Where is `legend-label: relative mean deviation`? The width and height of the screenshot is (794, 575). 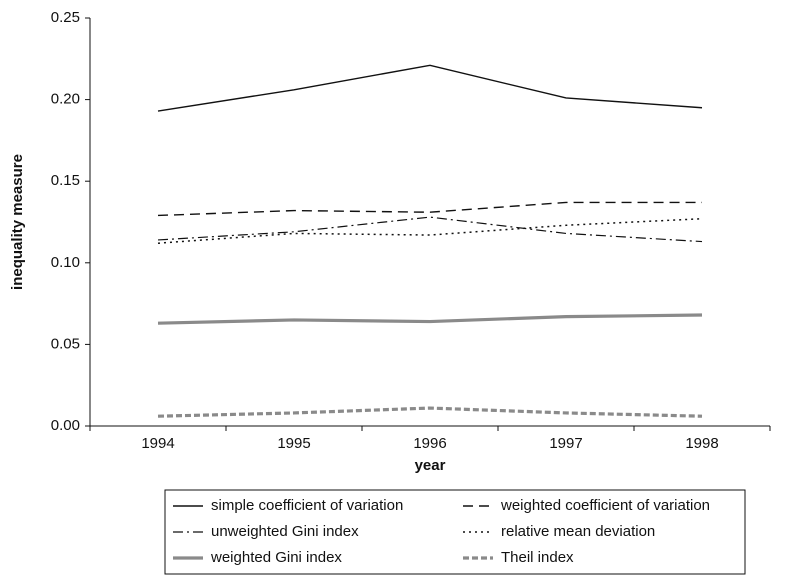
legend-label: relative mean deviation is located at coordinates (578, 531).